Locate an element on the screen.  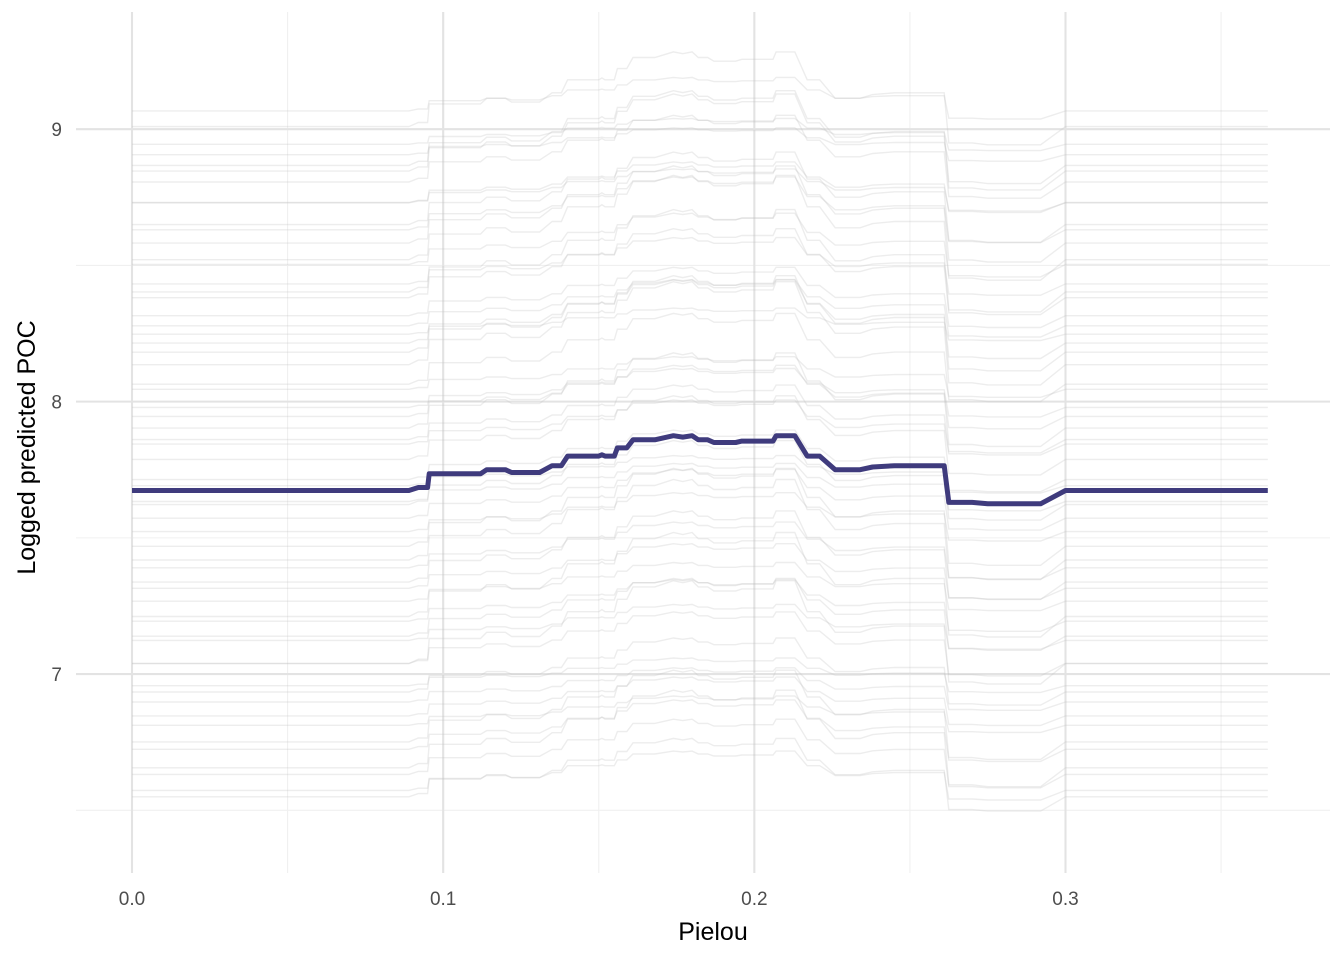
x-tick-label: 0.0 is located at coordinates (132, 899).